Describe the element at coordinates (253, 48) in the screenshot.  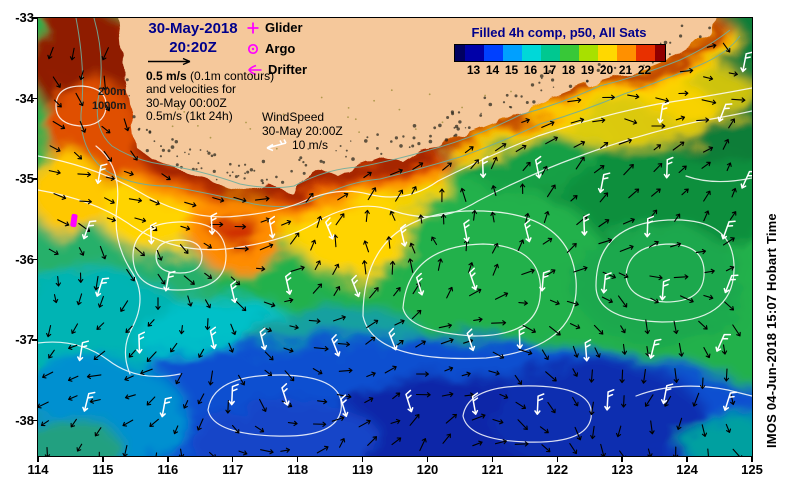
I see `argo-icon` at that location.